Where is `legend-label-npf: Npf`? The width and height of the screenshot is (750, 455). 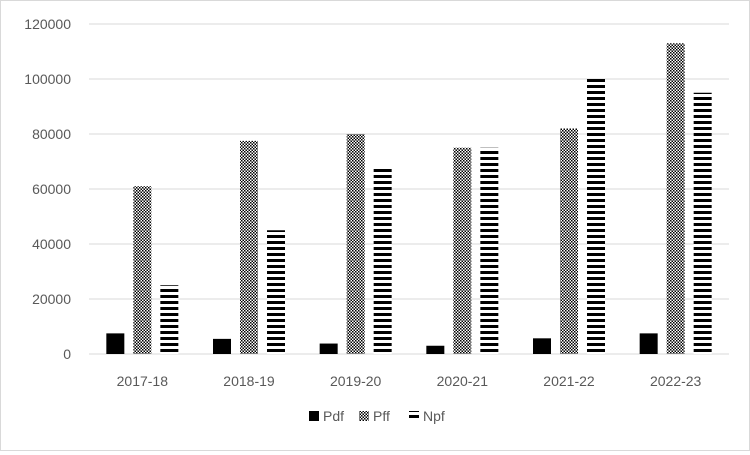
legend-label-npf: Npf is located at coordinates (434, 416).